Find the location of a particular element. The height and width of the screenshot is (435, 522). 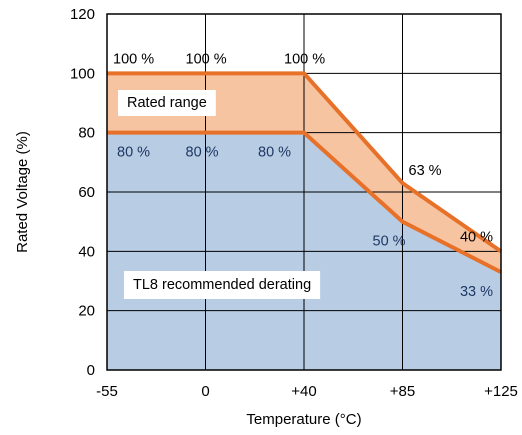

y-tick-label: 40 is located at coordinates (86, 251).